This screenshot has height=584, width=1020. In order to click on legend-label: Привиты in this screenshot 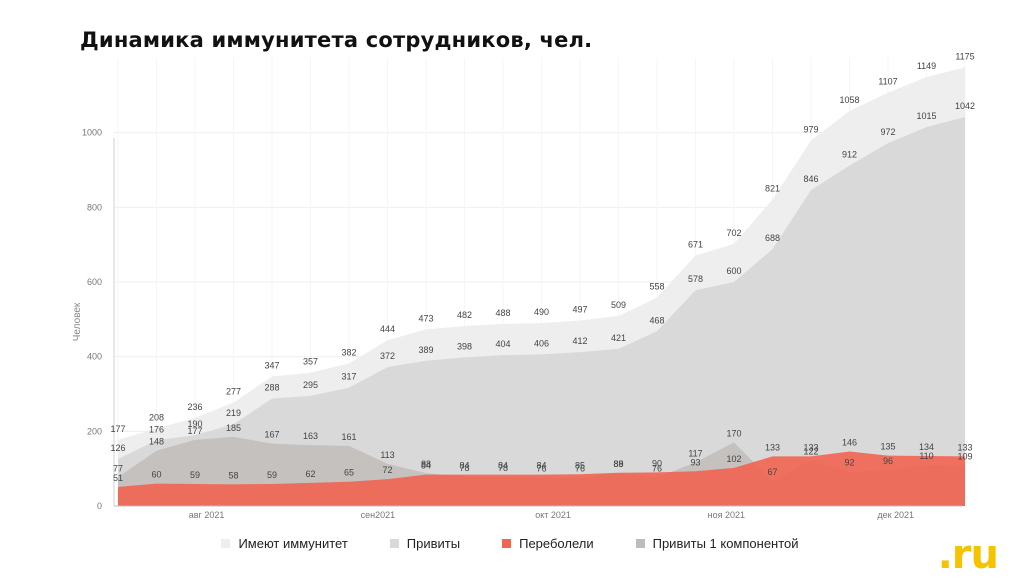, I will do `click(433, 543)`.